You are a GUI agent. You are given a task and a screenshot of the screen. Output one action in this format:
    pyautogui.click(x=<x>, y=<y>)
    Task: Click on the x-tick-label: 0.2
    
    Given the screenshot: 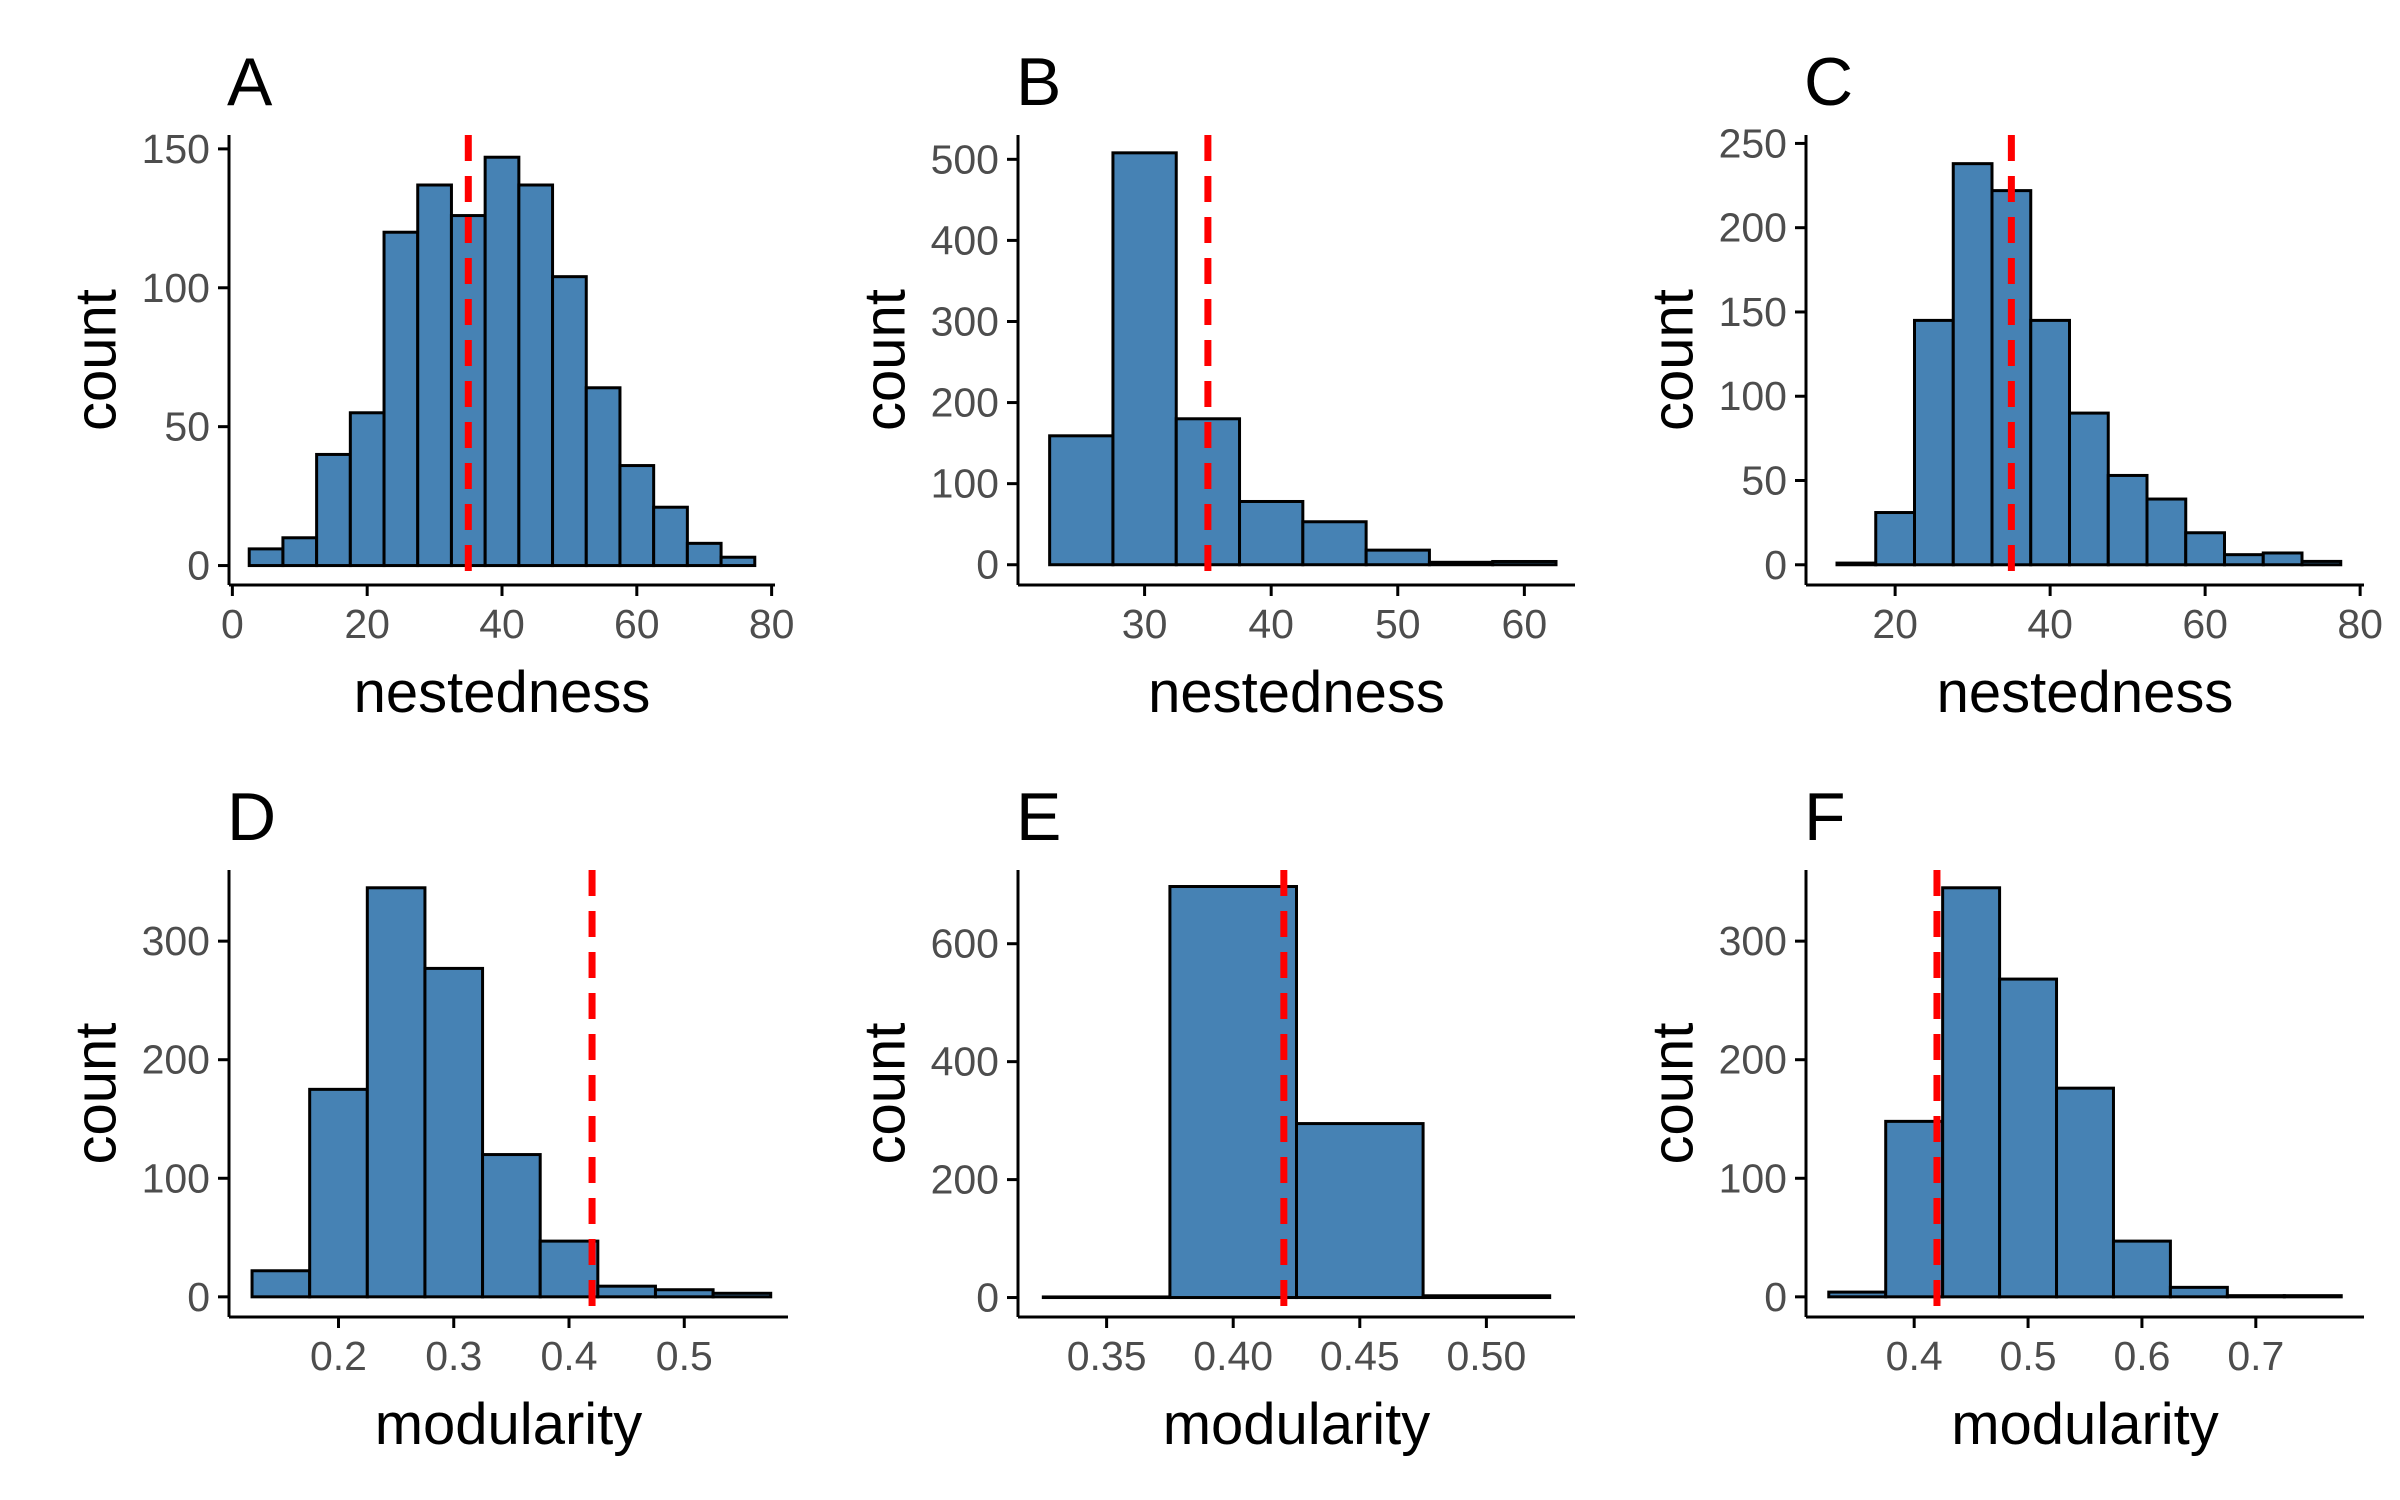 What is the action you would take?
    pyautogui.click(x=338, y=1356)
    